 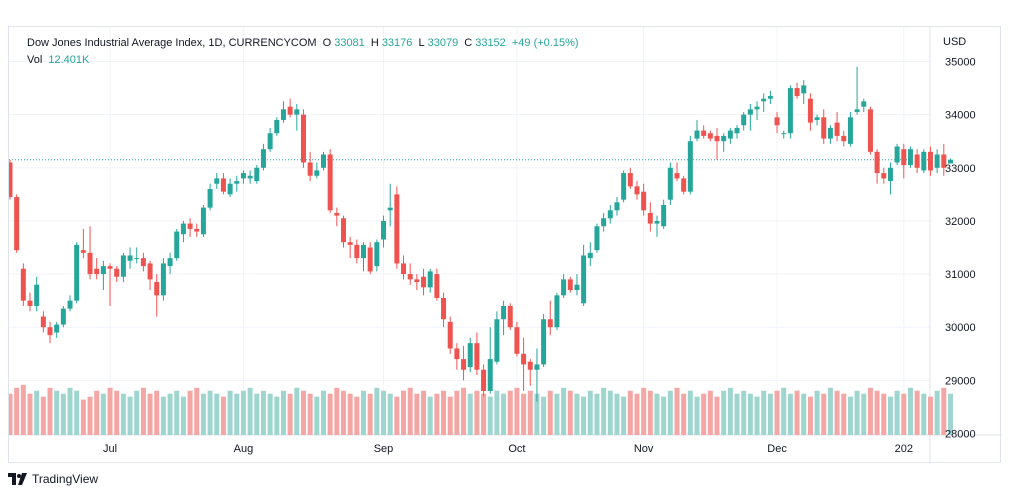 What do you see at coordinates (777, 449) in the screenshot?
I see `x-tick-label: Dec` at bounding box center [777, 449].